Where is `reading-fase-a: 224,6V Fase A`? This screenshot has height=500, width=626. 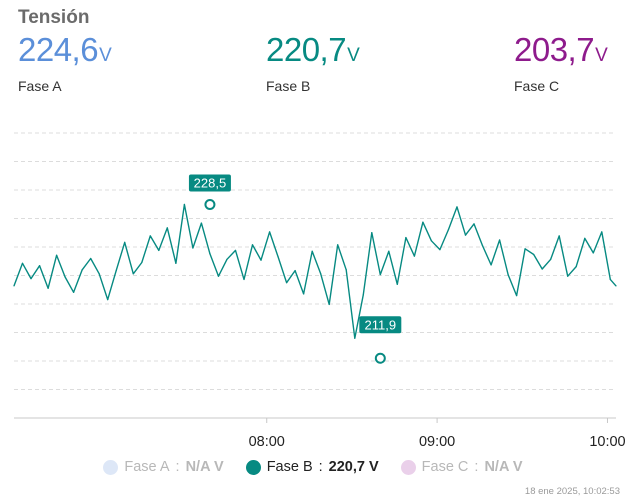
reading-fase-a: 224,6V Fase A is located at coordinates (65, 62).